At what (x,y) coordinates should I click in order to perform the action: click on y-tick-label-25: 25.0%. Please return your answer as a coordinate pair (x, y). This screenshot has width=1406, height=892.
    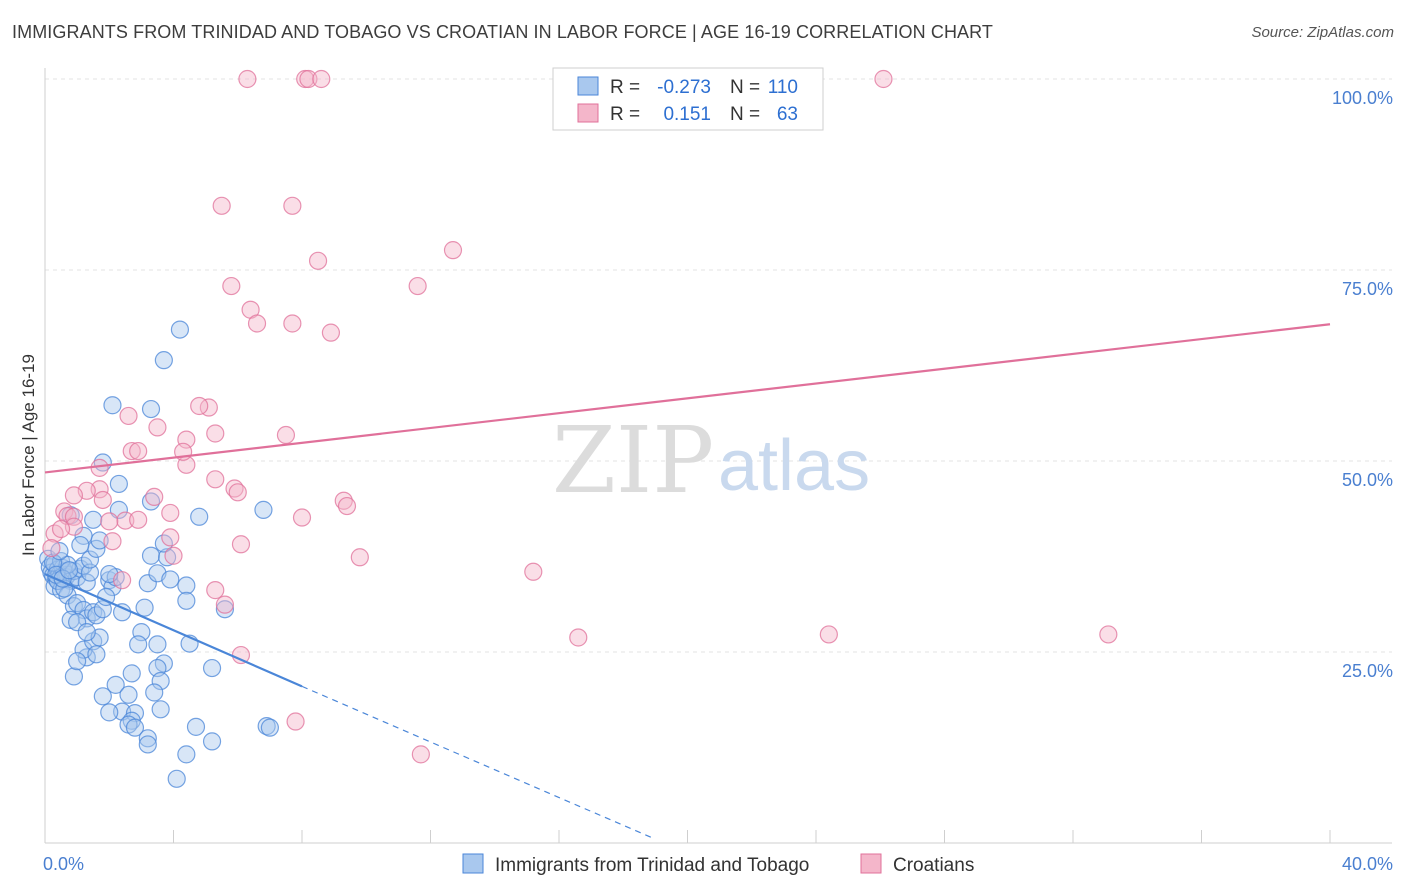
    Looking at the image, I should click on (1367, 671).